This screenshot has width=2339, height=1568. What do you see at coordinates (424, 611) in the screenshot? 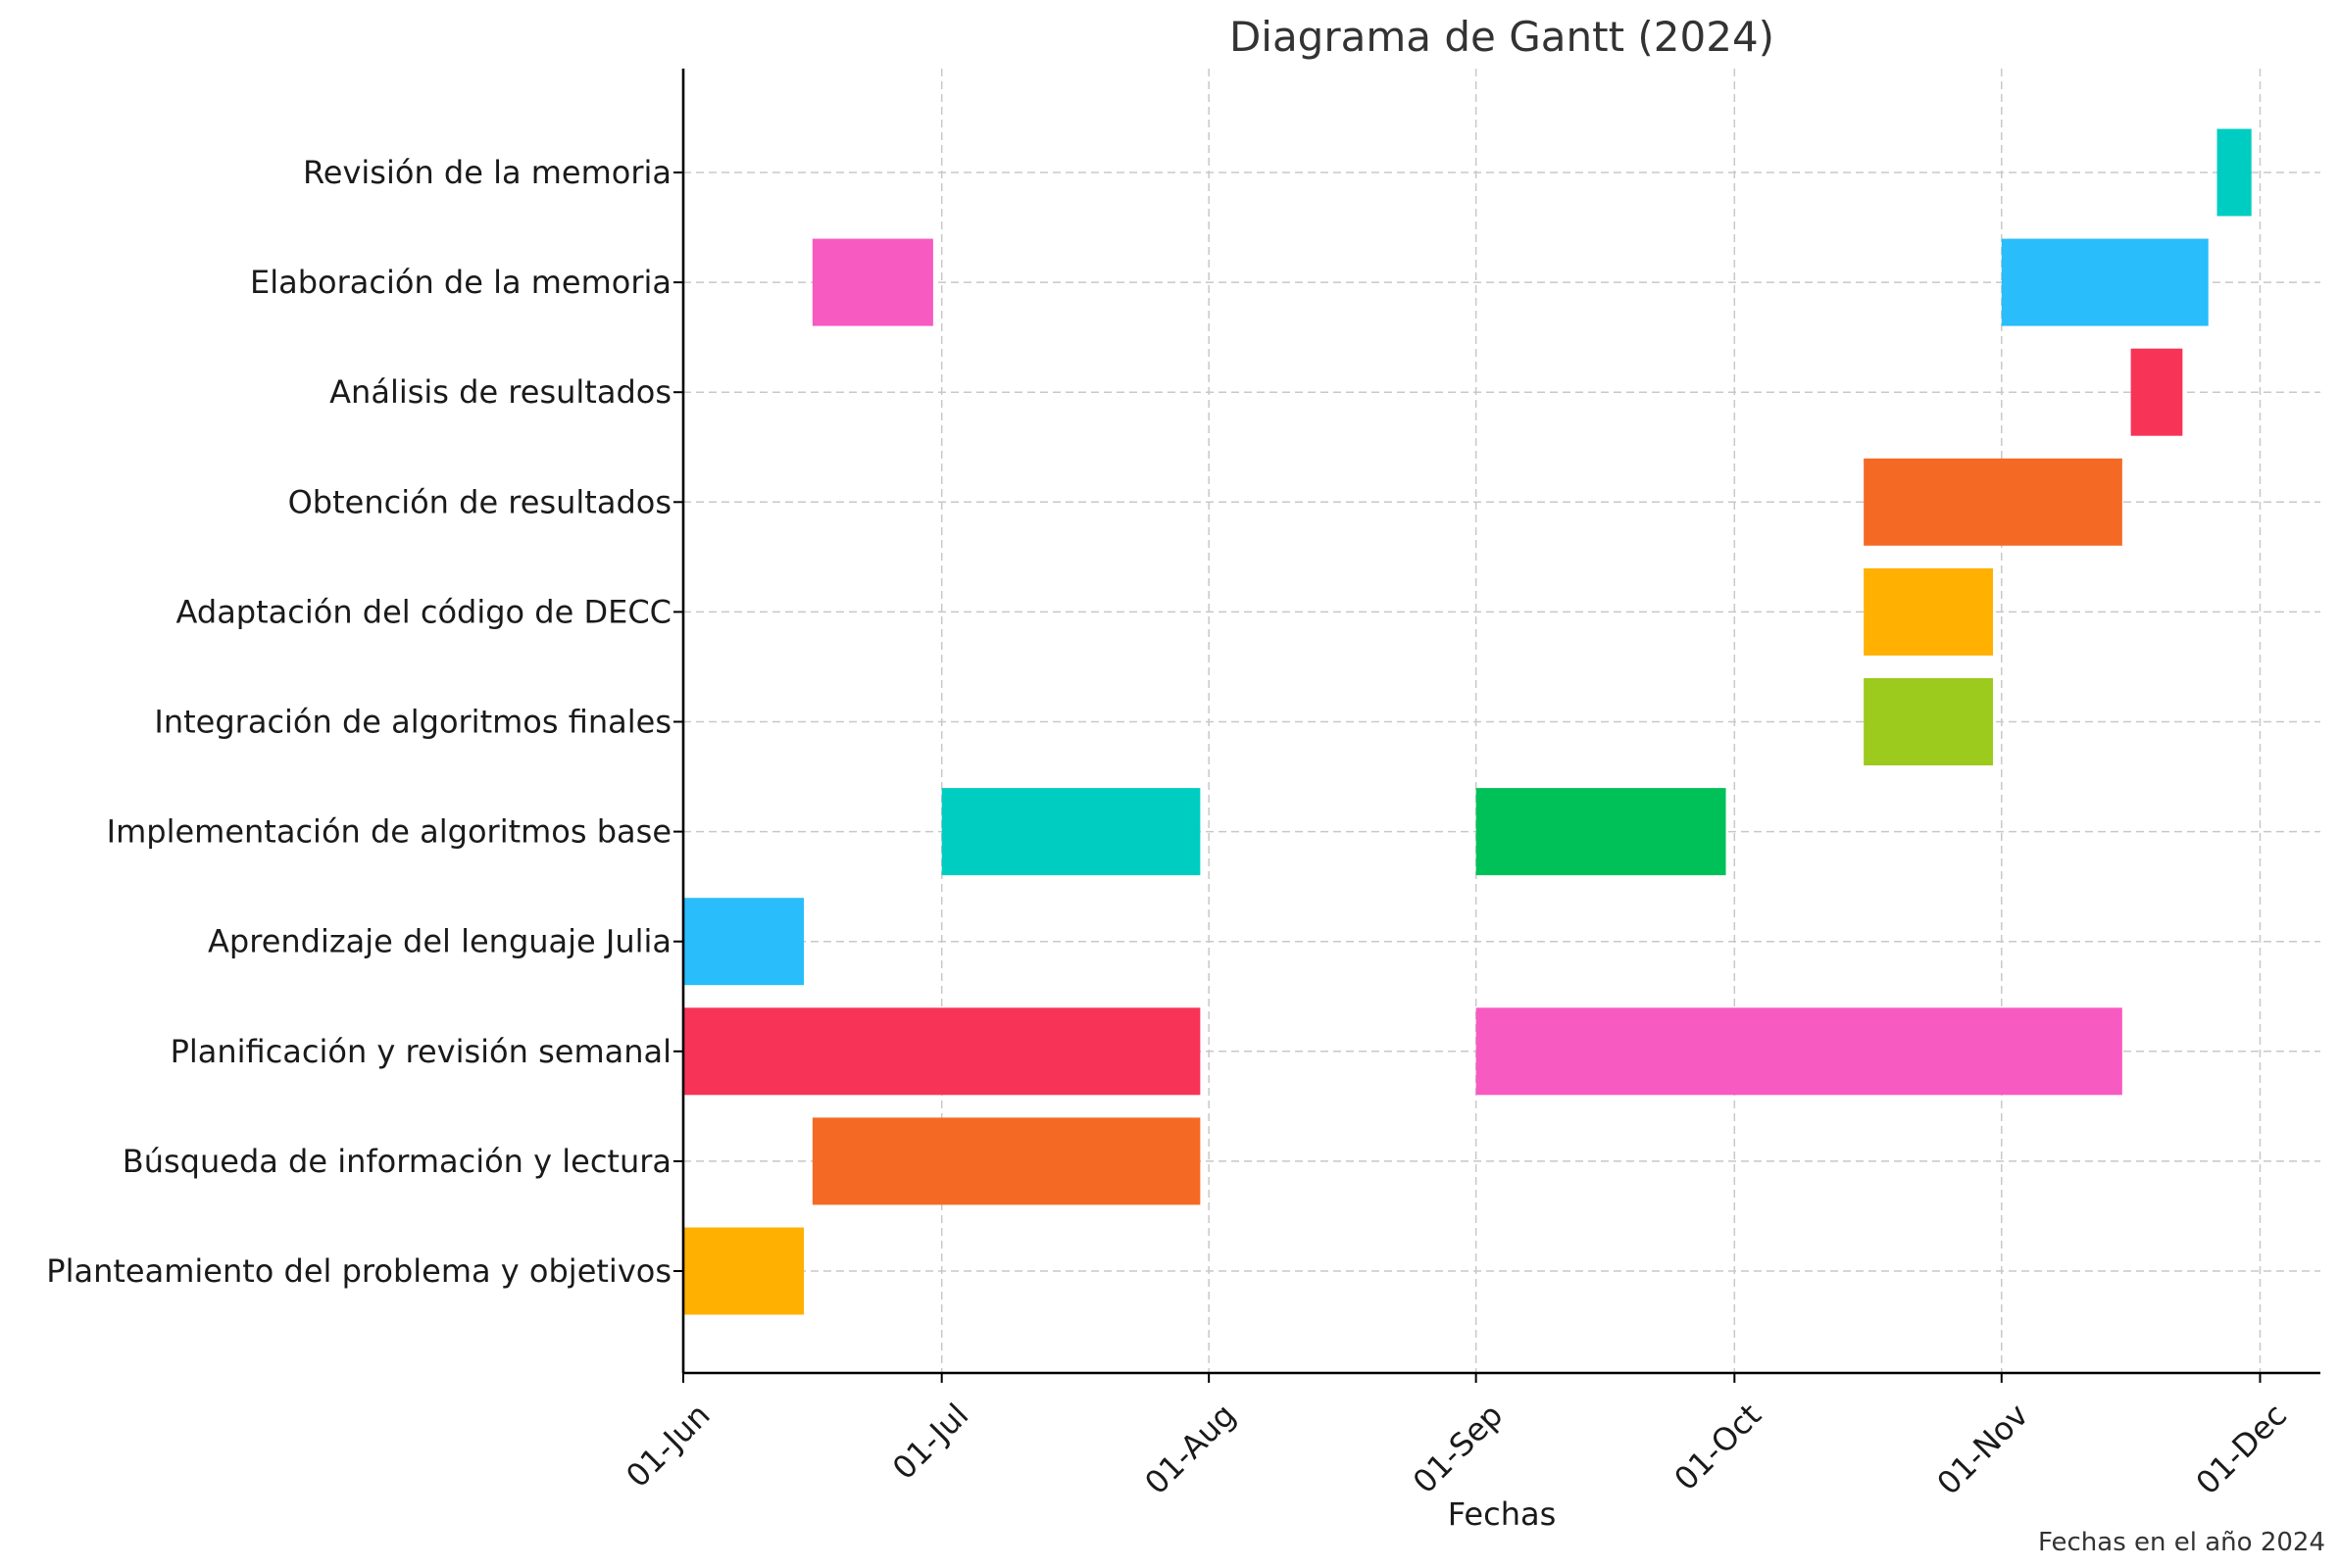
I see `y-tick-label-adaptacion-del-codigo-de-decc: Adaptación del código de DECC` at bounding box center [424, 611].